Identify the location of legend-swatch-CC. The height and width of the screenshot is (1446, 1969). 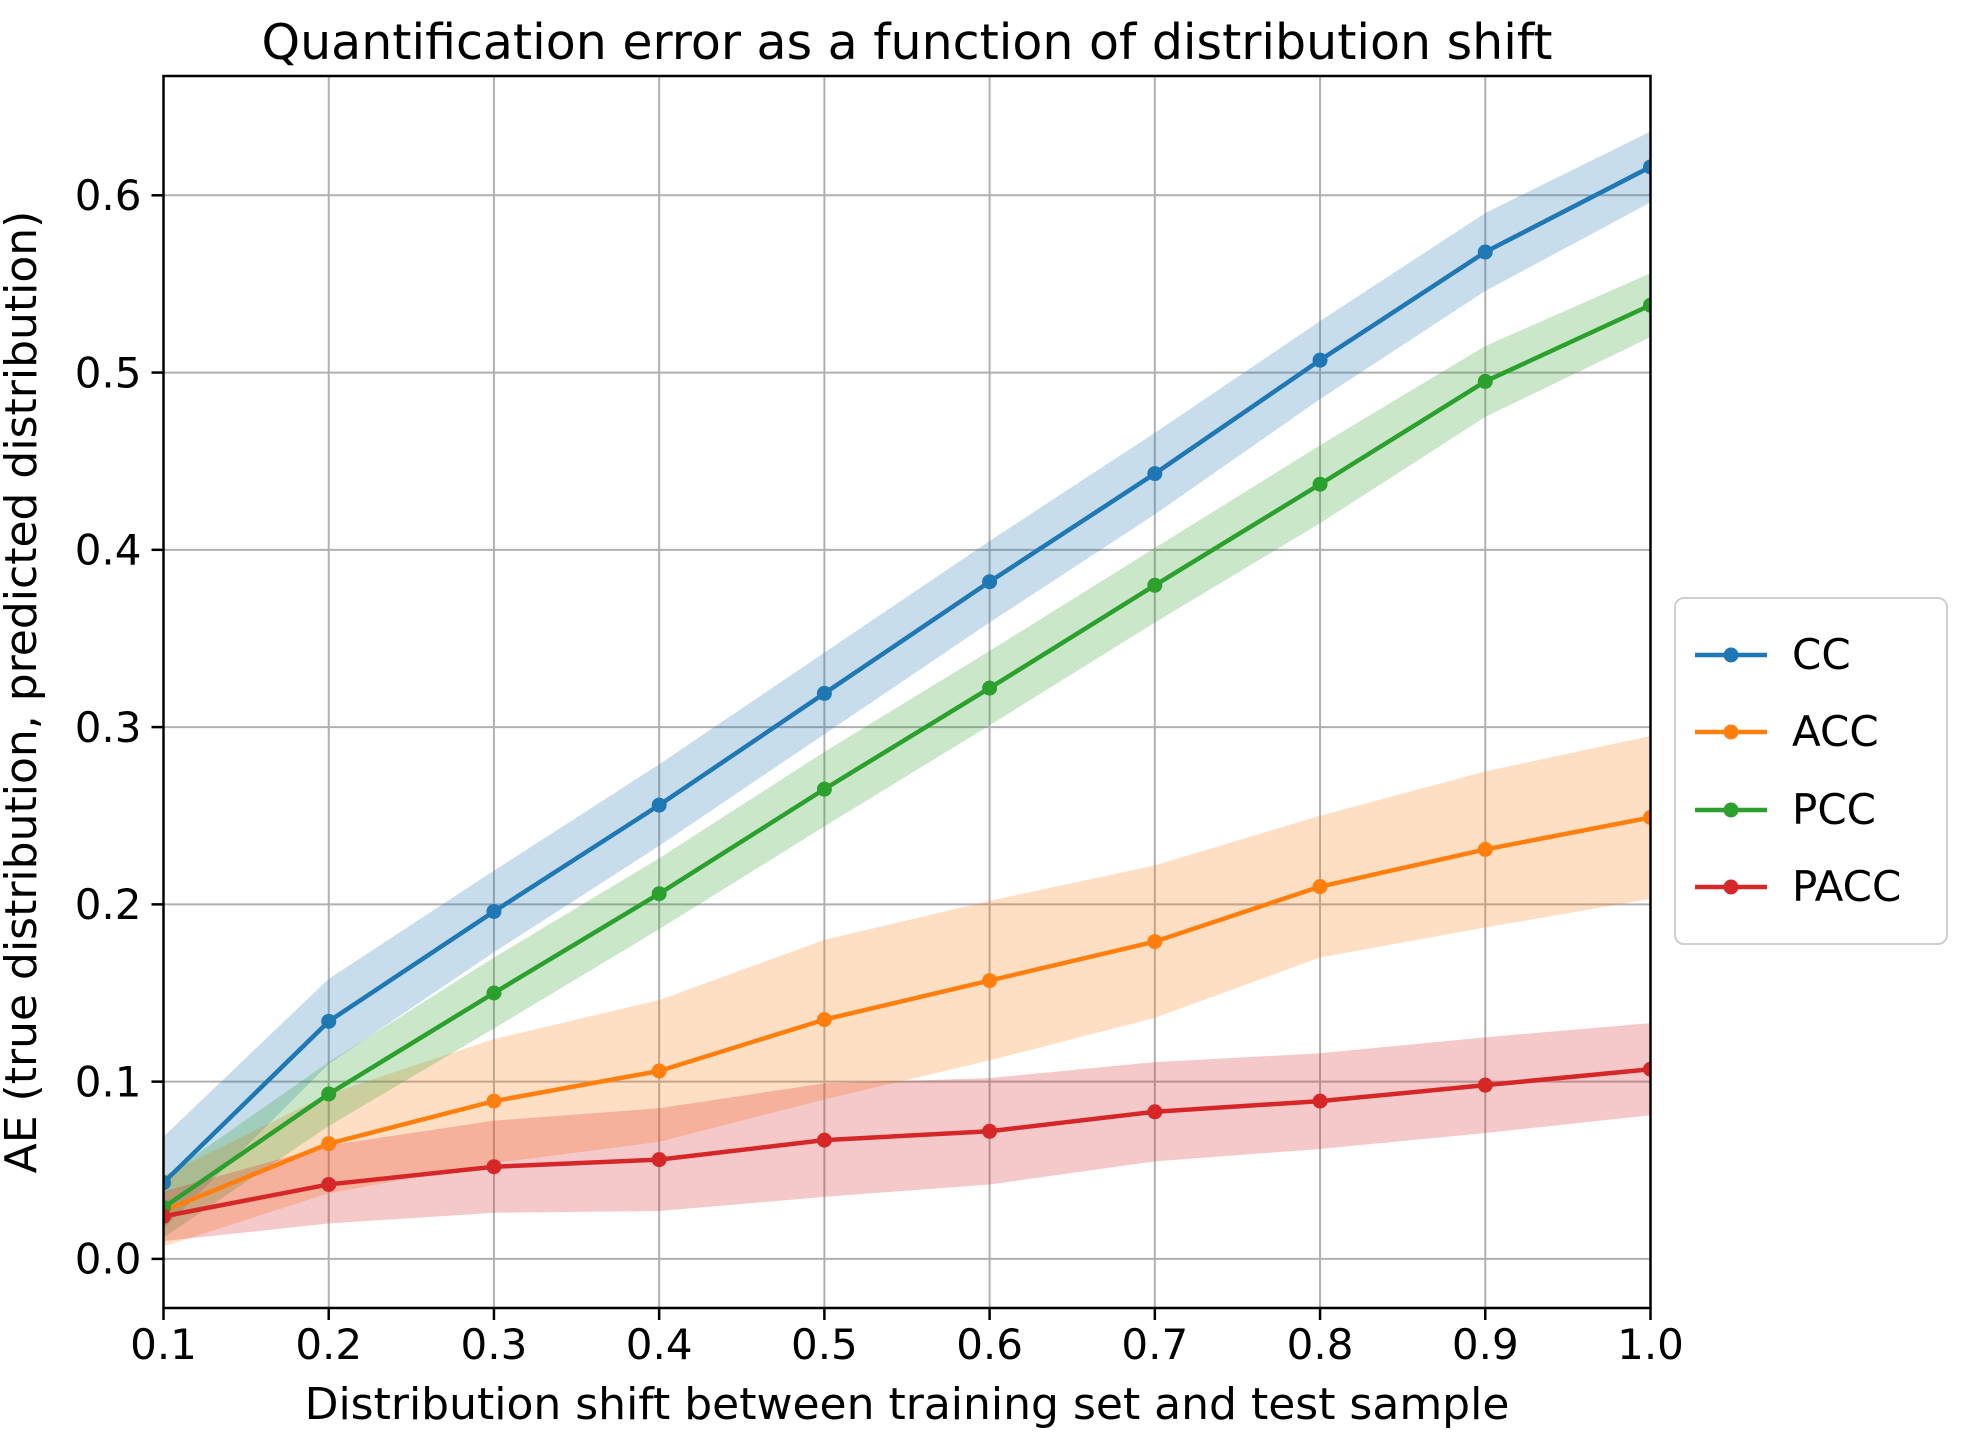
(1731, 655).